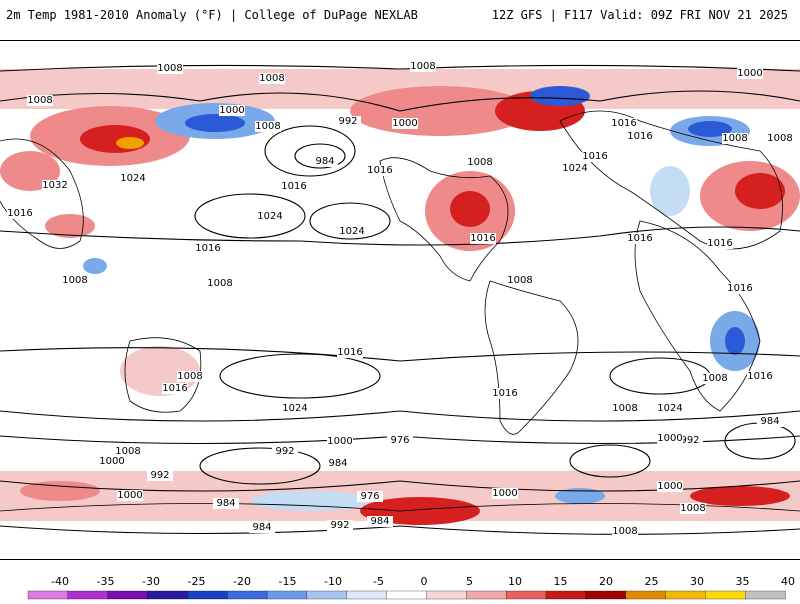 This screenshot has width=800, height=604. What do you see at coordinates (743, 581) in the screenshot?
I see `colorbar-tick-label: 35` at bounding box center [743, 581].